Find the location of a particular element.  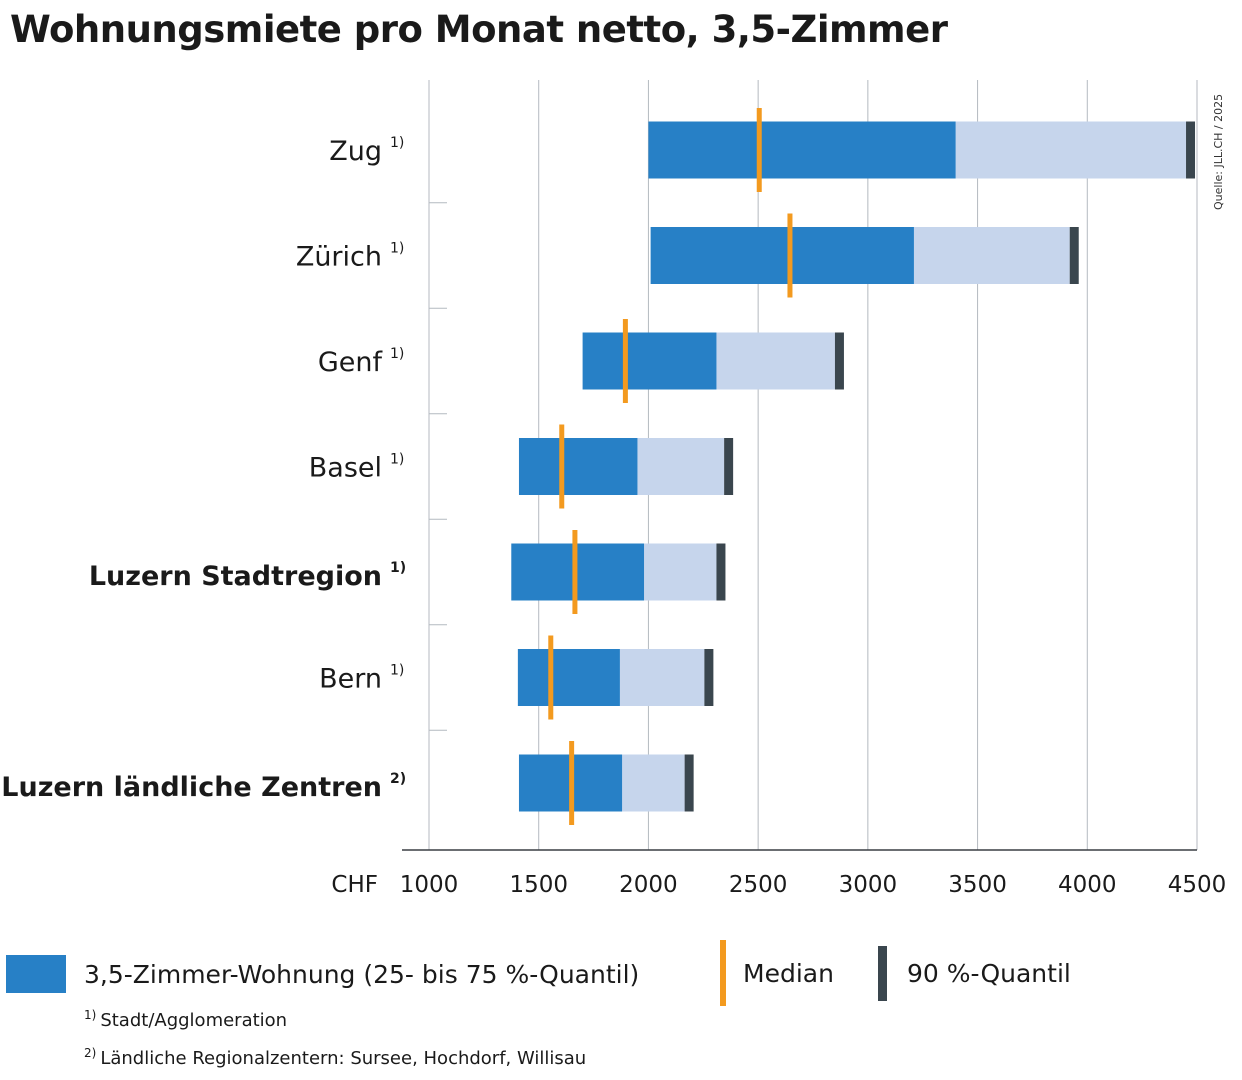

marker-median-bern is located at coordinates (551, 677).